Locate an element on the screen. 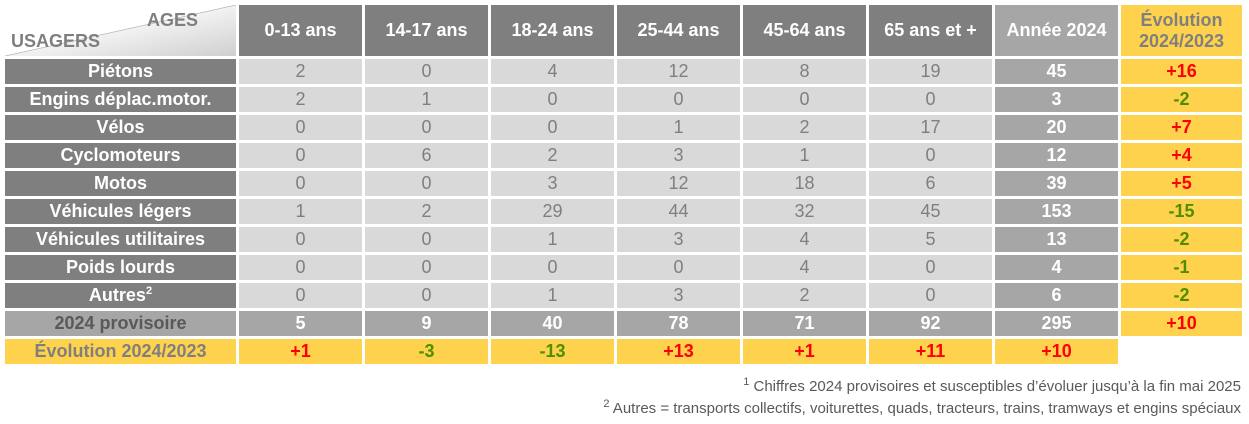 The height and width of the screenshot is (424, 1249). grand-total-cell: 295 is located at coordinates (1056, 323).